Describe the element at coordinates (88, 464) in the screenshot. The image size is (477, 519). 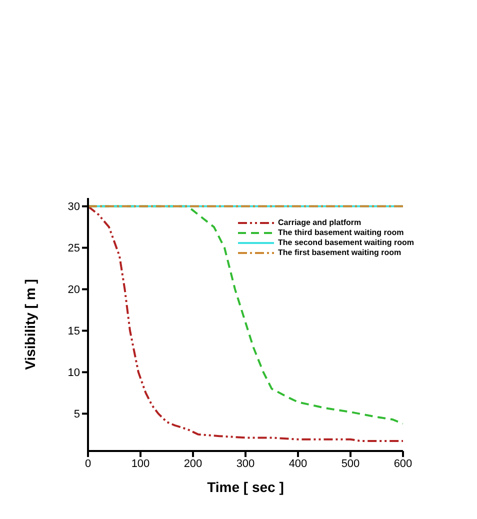
I see `x-tick-label: 0` at that location.